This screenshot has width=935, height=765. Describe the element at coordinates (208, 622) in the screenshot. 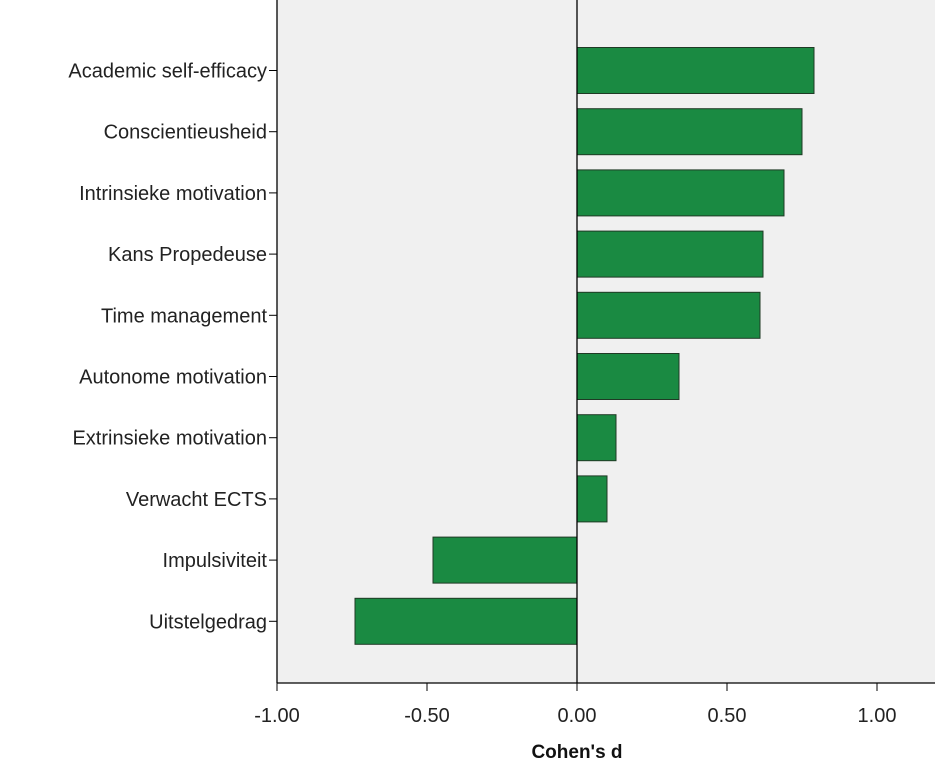

I see `category-label-9: Uitstelgedrag` at that location.